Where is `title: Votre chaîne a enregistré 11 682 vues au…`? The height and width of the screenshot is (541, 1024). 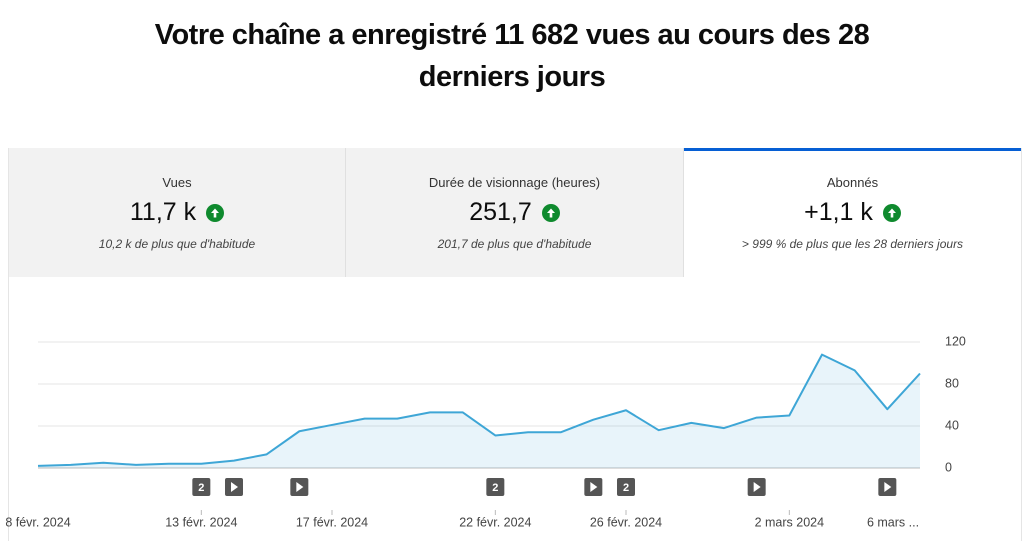
title: Votre chaîne a enregistré 11 682 vues au… is located at coordinates (512, 56).